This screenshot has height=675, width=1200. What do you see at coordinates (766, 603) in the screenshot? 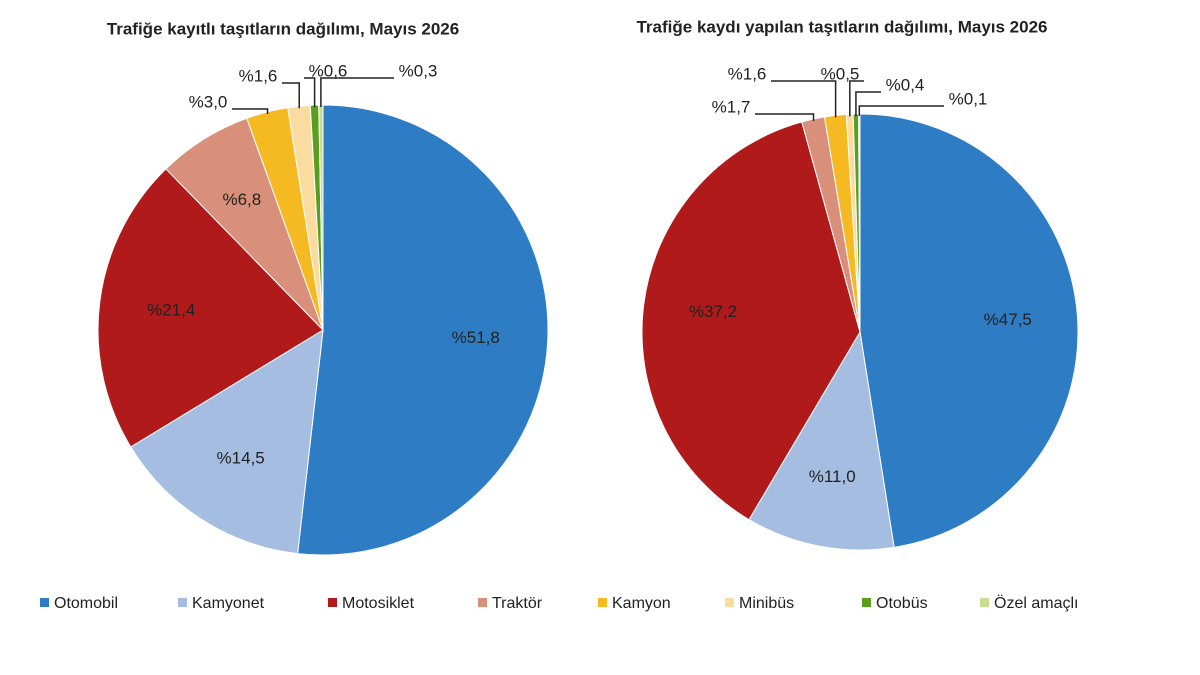
I see `legend-label: Minibüs` at bounding box center [766, 603].